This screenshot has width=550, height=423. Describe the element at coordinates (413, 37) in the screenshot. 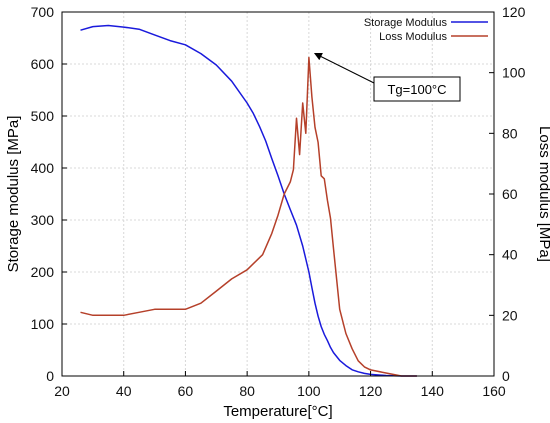

I see `legend-label-loss: Loss Modulus` at that location.